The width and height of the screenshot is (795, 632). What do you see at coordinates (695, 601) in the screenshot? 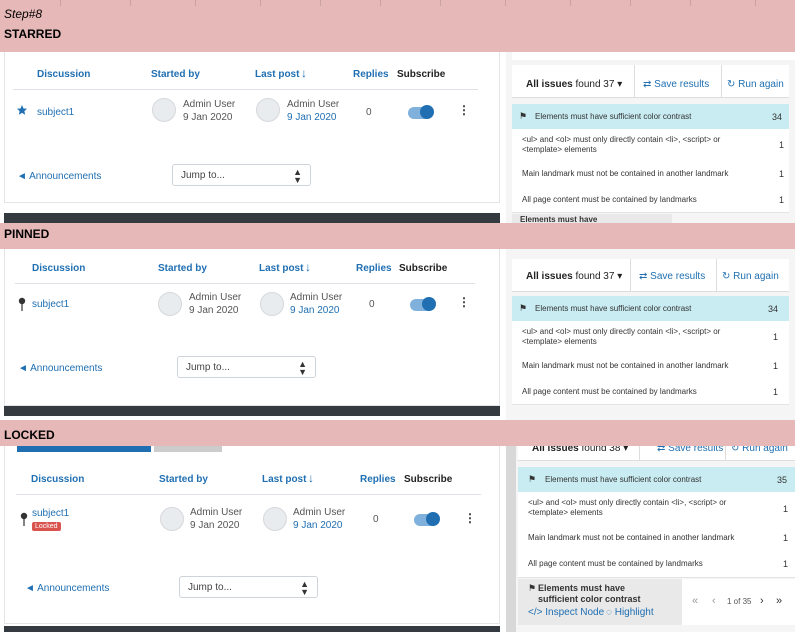
I see `first-page-icon: «` at bounding box center [695, 601].